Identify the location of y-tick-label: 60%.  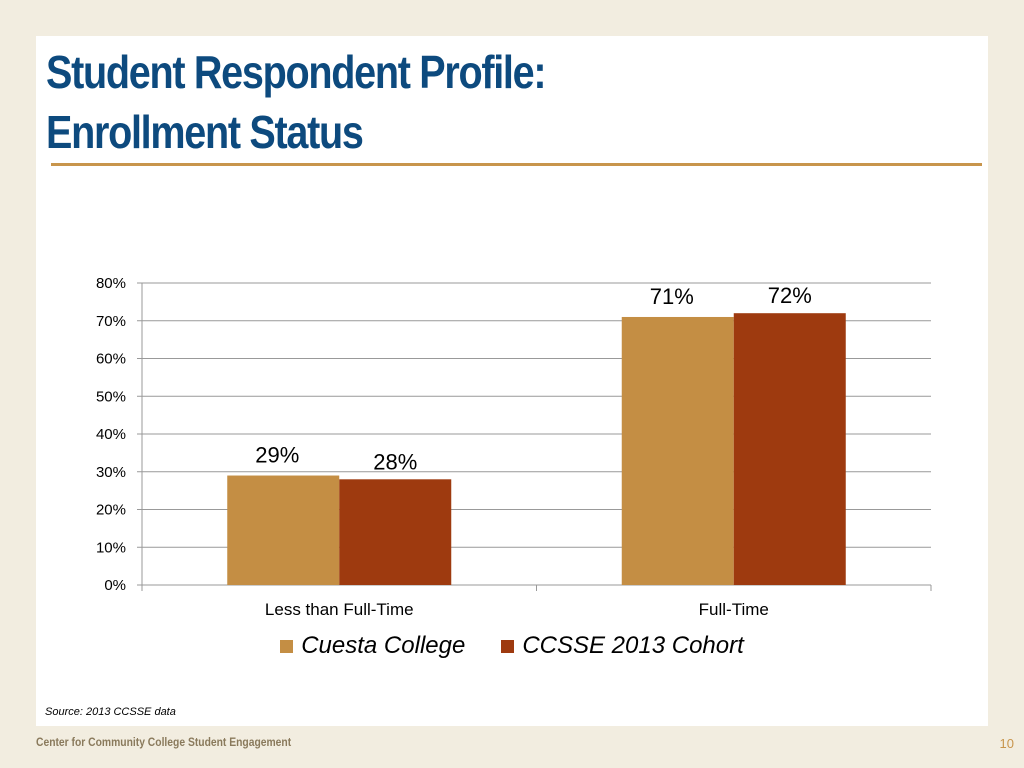
(111, 359).